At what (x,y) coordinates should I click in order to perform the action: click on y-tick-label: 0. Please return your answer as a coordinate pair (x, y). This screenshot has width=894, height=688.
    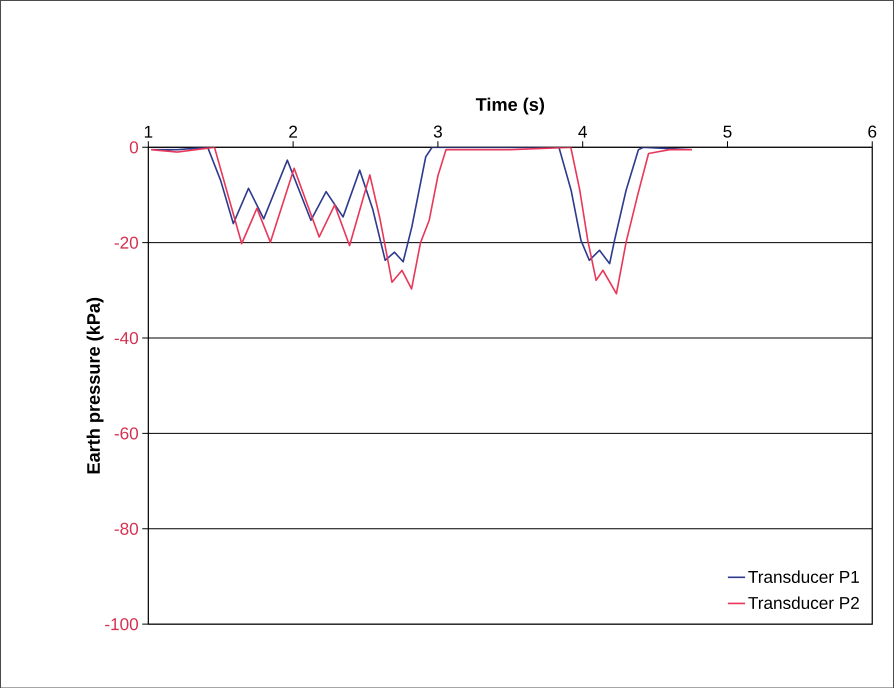
    Looking at the image, I should click on (134, 147).